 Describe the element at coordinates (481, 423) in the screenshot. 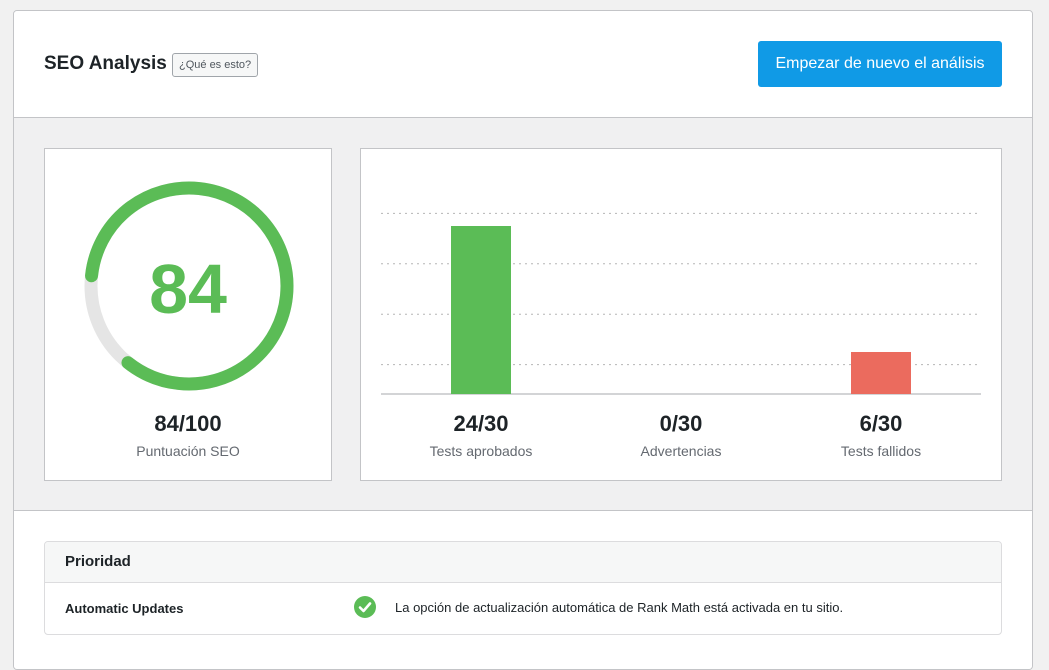

I see `bar-value-label: 24/30` at that location.